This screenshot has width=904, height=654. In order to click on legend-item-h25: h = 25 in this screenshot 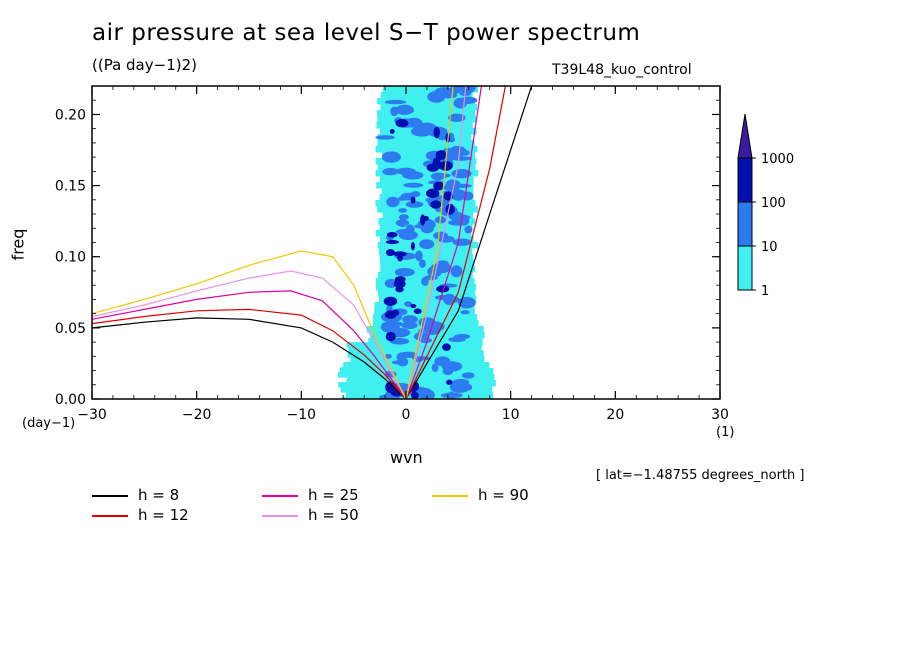, I will do `click(310, 495)`.